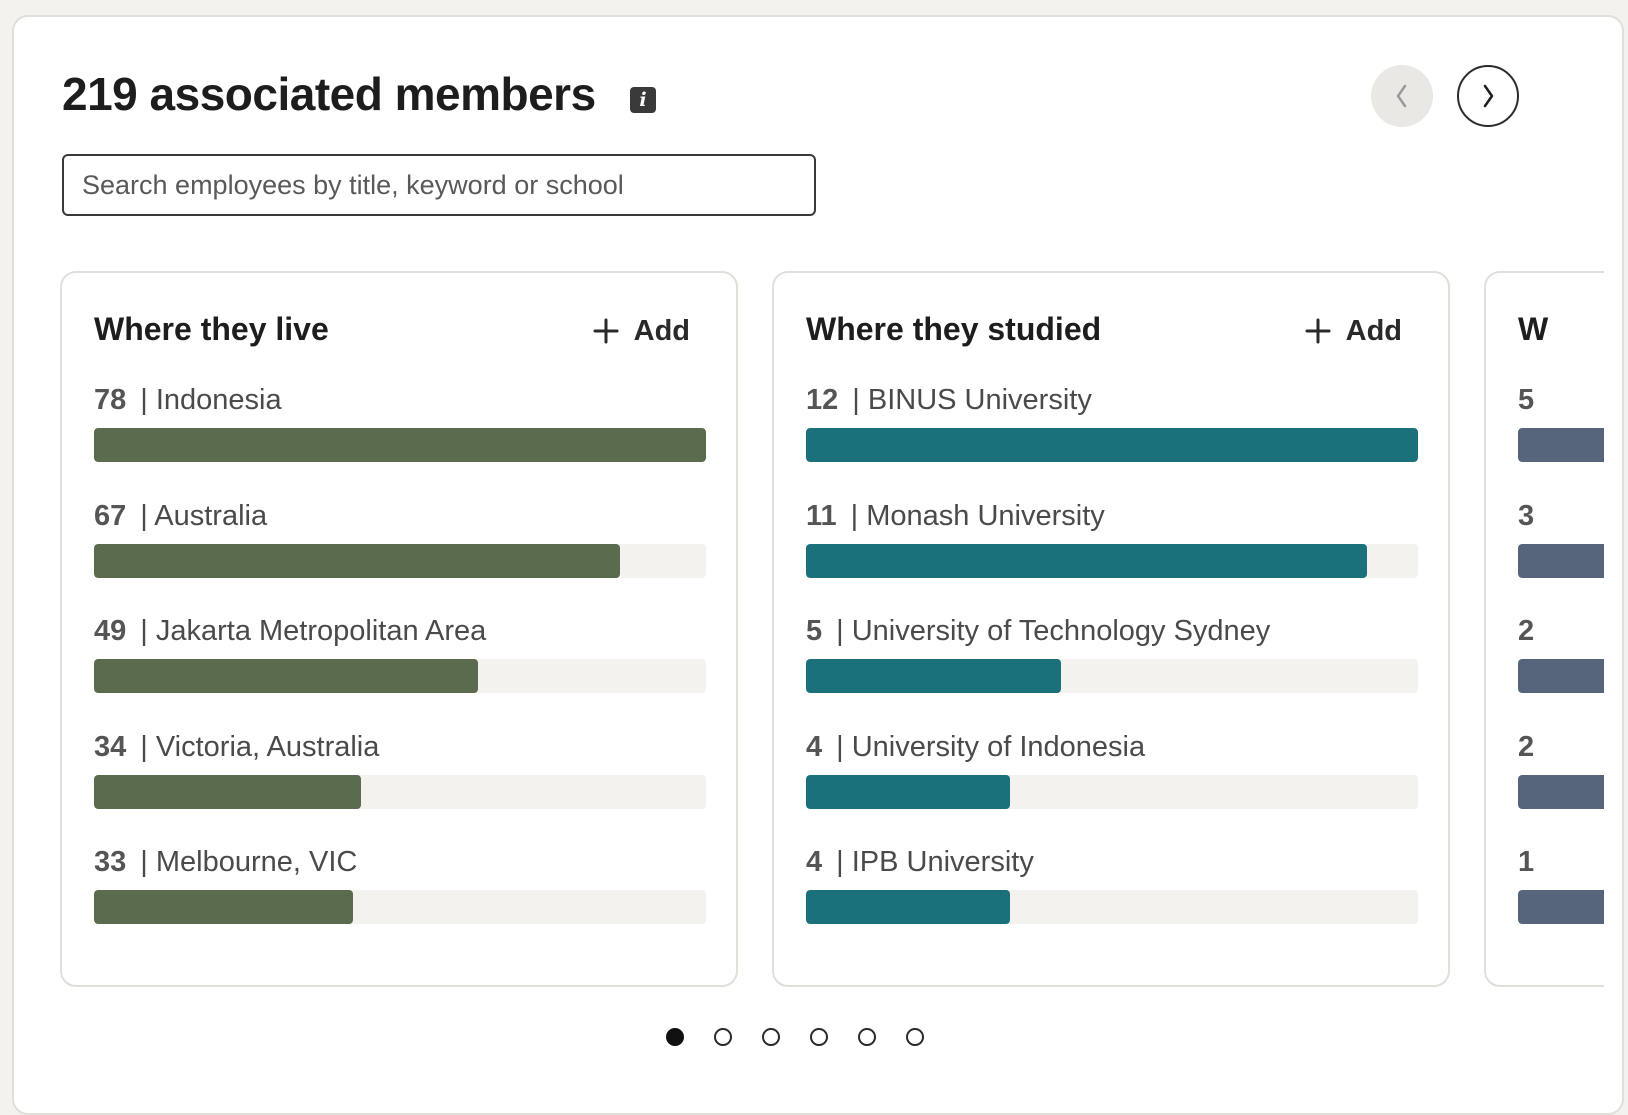 The height and width of the screenshot is (1115, 1628). What do you see at coordinates (1533, 329) in the screenshot?
I see `card-title: W` at bounding box center [1533, 329].